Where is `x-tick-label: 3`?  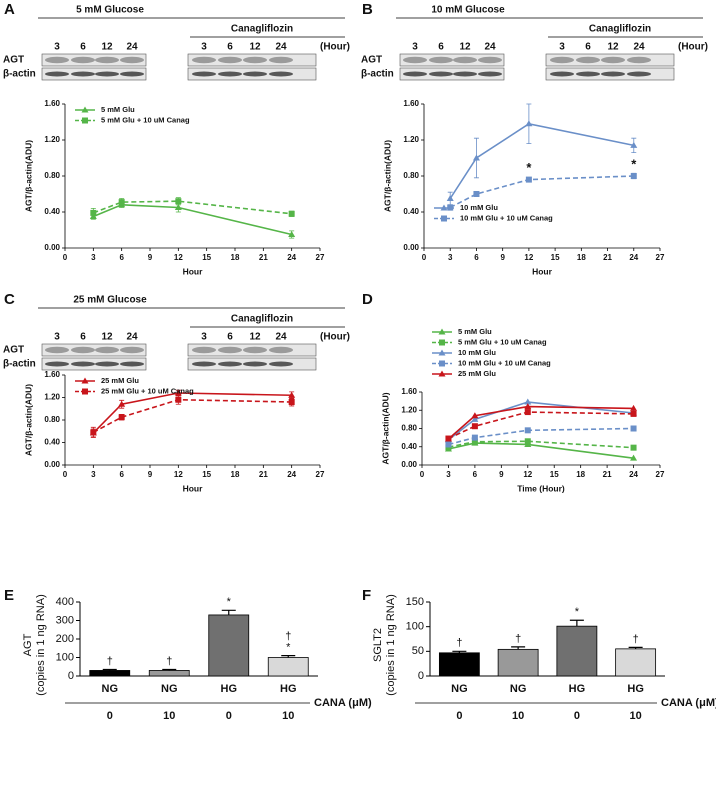 x-tick-label: 3 is located at coordinates (93, 257).